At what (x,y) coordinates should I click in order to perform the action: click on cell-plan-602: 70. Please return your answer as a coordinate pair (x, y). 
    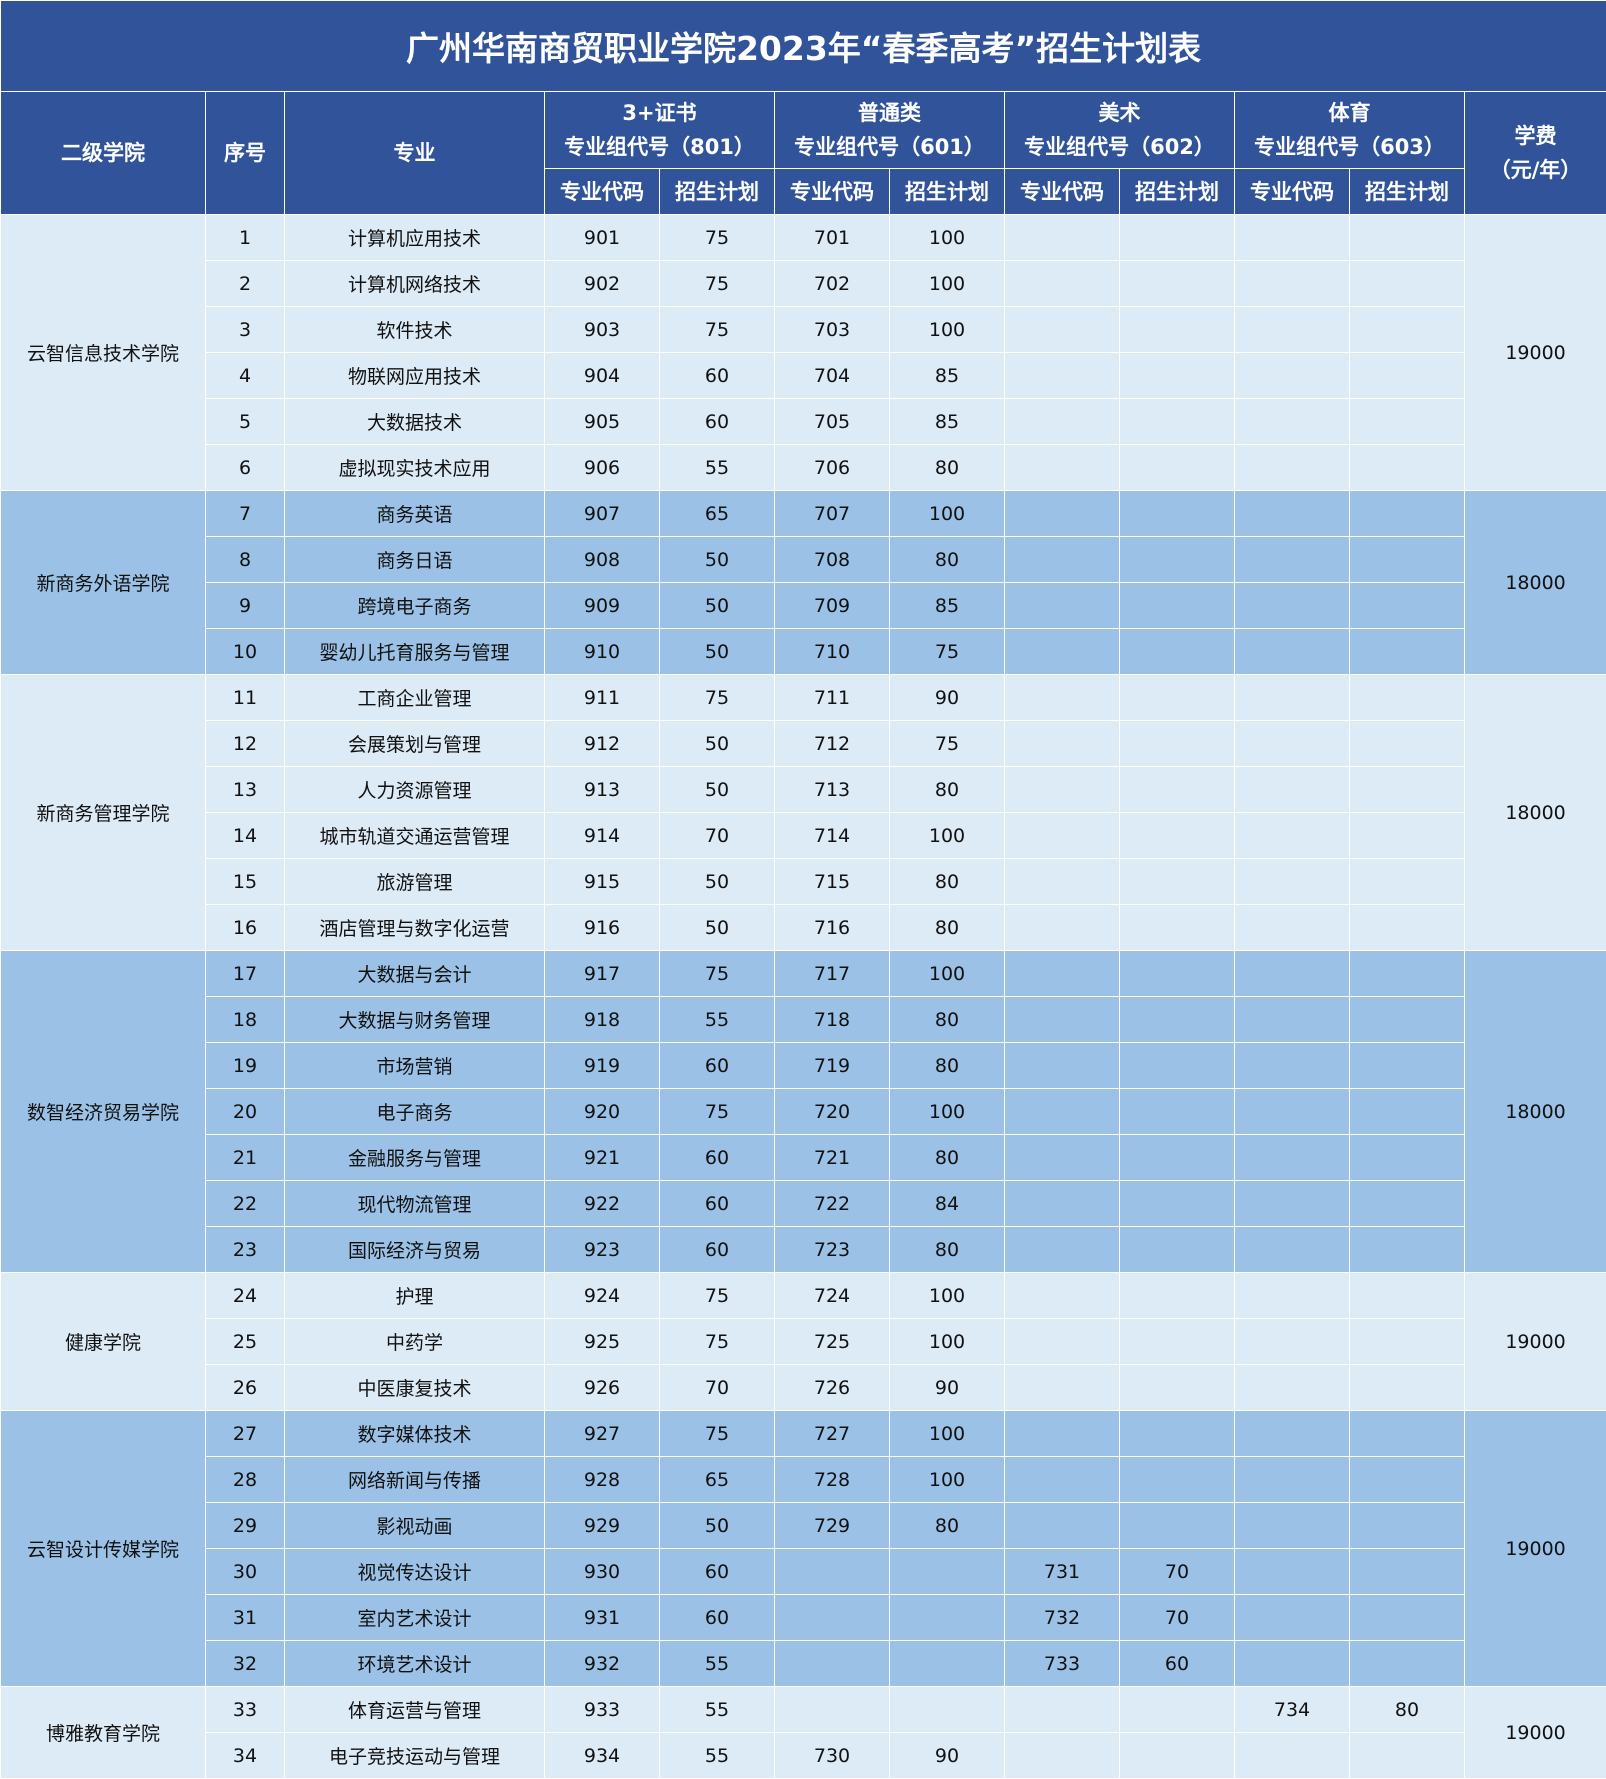
    Looking at the image, I should click on (1177, 1571).